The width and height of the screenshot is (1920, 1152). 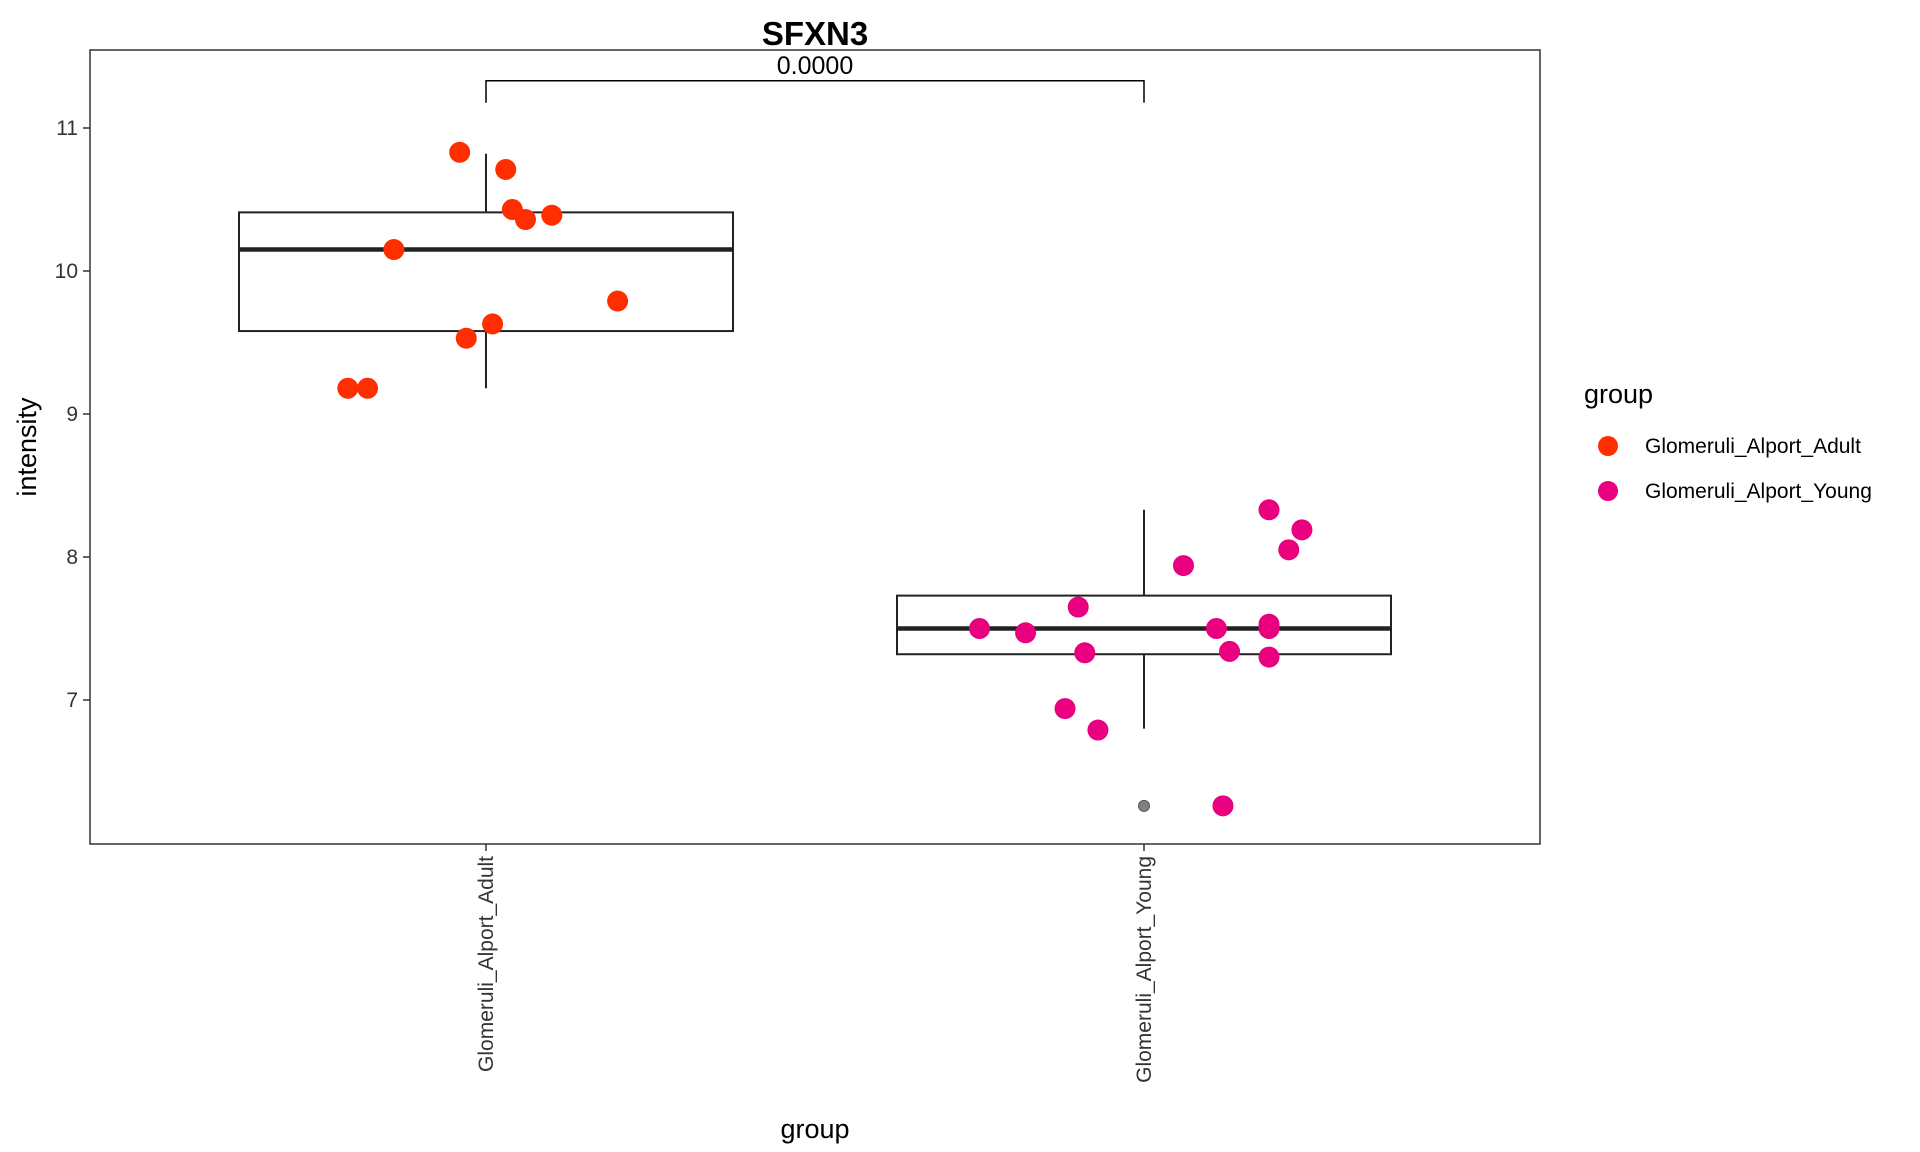 I want to click on legend-key-young, so click(x=1608, y=491).